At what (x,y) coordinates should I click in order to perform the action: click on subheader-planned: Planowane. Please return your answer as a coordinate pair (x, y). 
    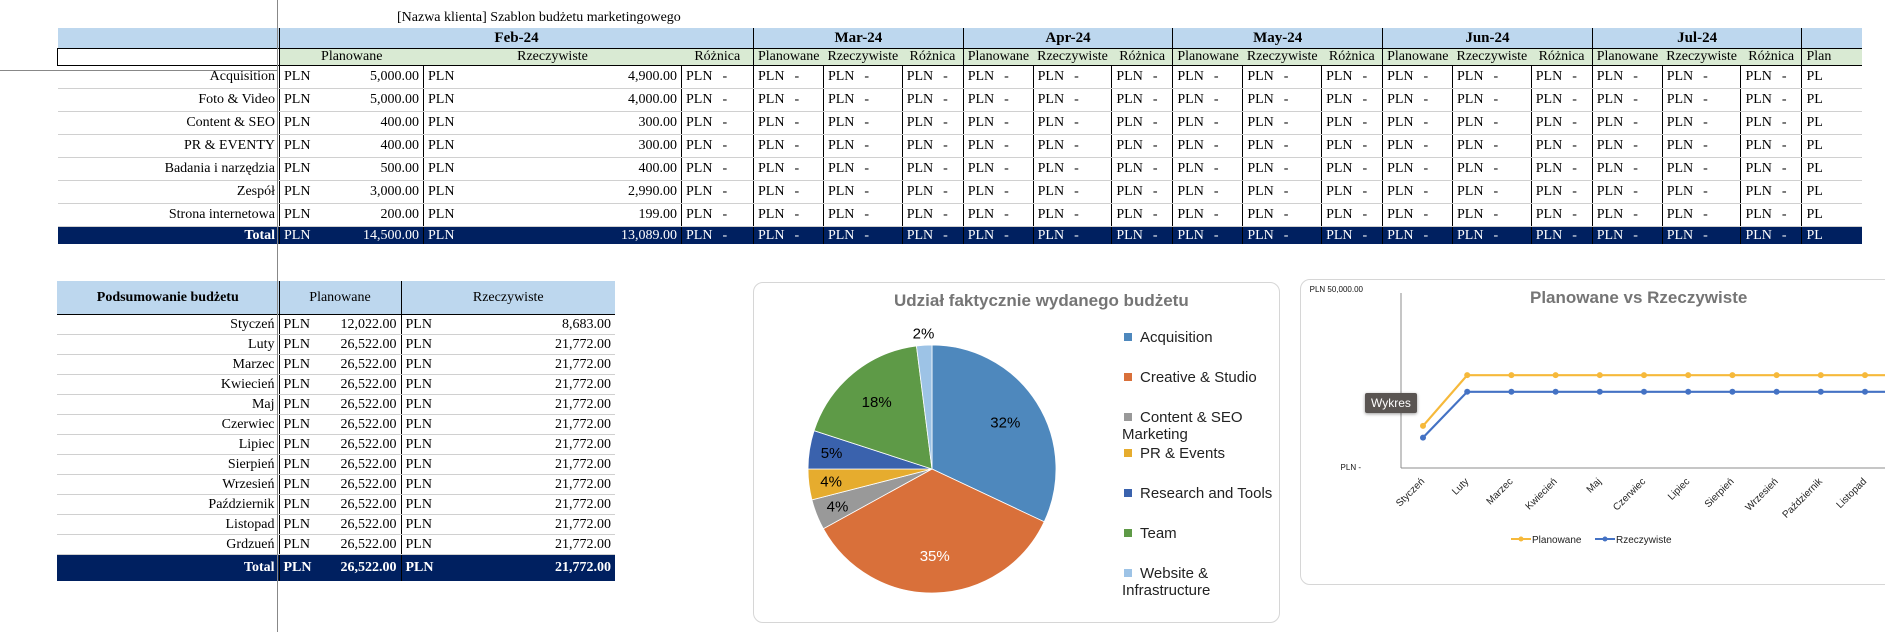
    Looking at the image, I should click on (788, 57).